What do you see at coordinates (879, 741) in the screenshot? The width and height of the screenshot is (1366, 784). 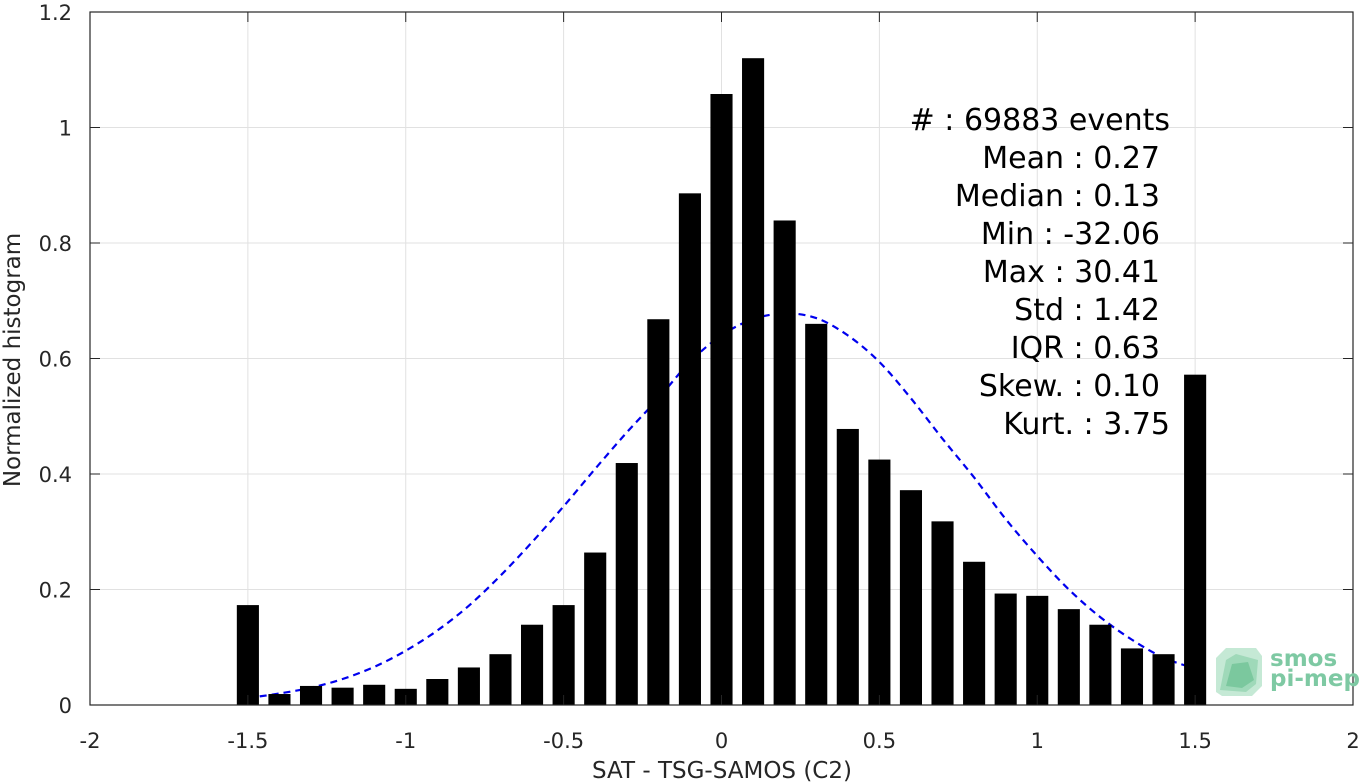 I see `x-tick-label: 0.5` at bounding box center [879, 741].